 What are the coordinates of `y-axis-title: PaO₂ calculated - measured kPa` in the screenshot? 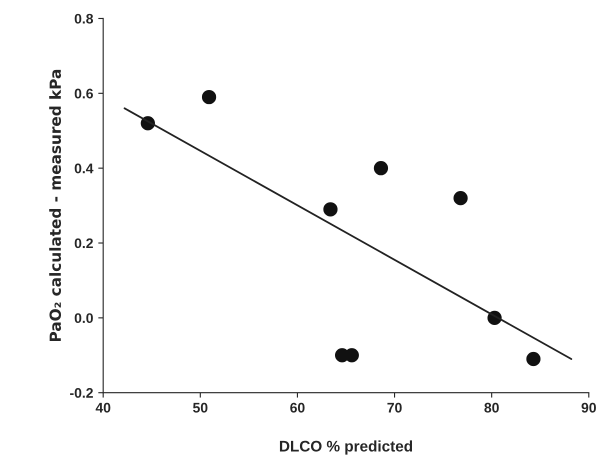 It's located at (55, 206).